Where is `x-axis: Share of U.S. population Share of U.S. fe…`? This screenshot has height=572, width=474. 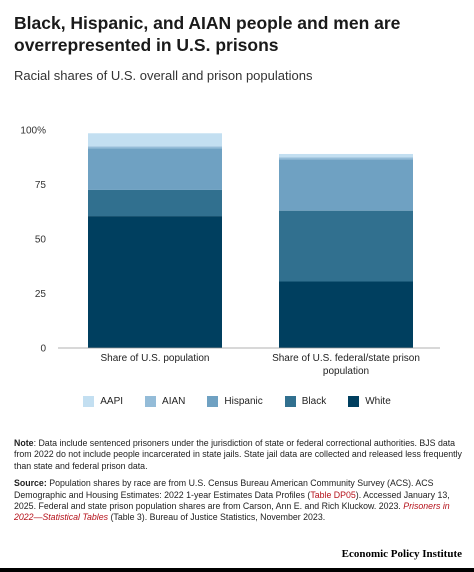 x-axis: Share of U.S. population Share of U.S. fe… is located at coordinates (260, 365).